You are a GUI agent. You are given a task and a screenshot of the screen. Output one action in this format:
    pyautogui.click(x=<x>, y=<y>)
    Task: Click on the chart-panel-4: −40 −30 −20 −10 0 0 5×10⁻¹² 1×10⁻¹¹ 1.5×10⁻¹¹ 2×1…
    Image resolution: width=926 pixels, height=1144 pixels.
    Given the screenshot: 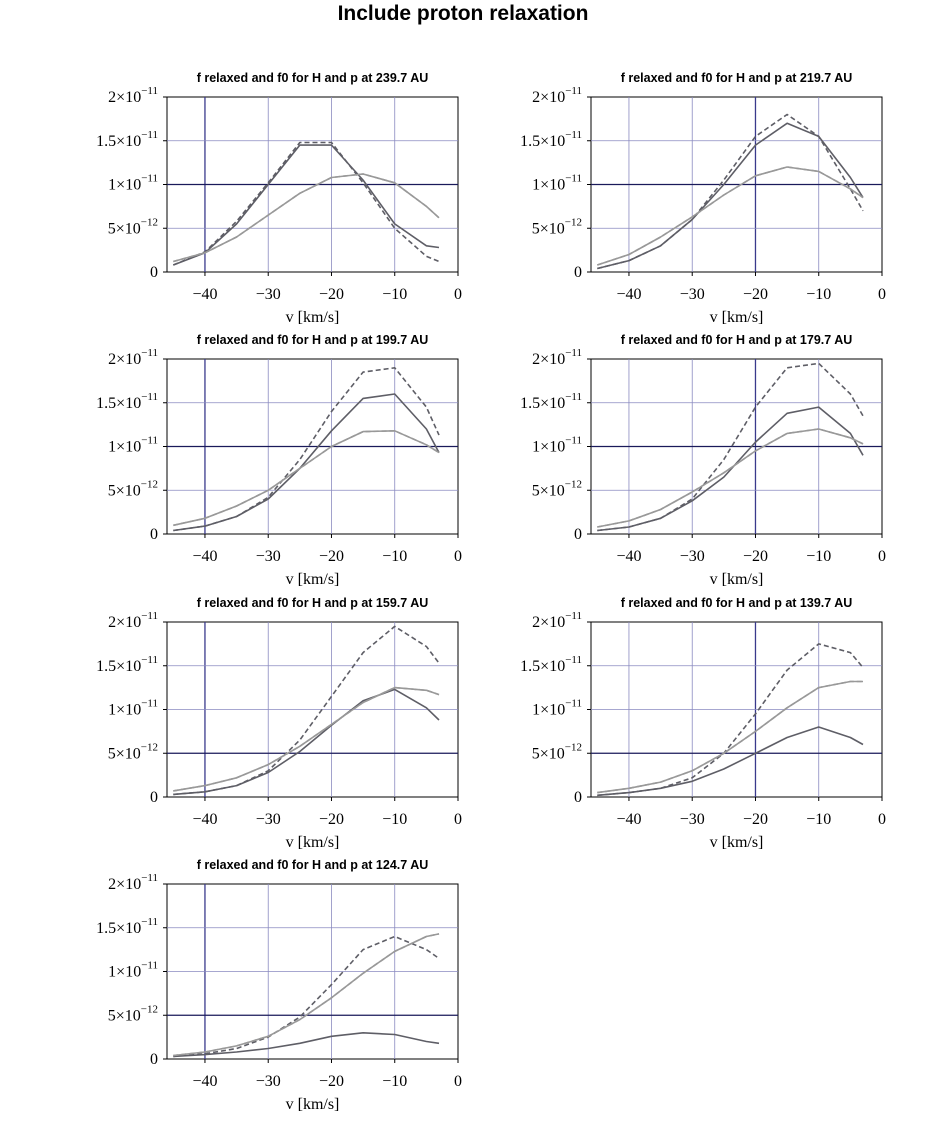 What is the action you would take?
    pyautogui.click(x=703, y=460)
    